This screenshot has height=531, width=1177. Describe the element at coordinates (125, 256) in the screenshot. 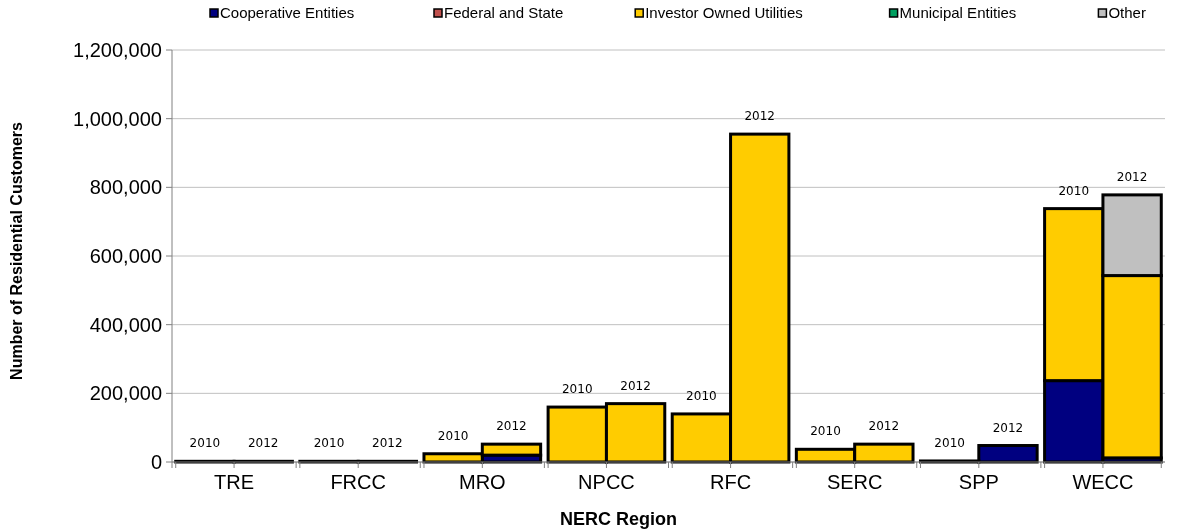

I see `y-tick-label: 600,000` at that location.